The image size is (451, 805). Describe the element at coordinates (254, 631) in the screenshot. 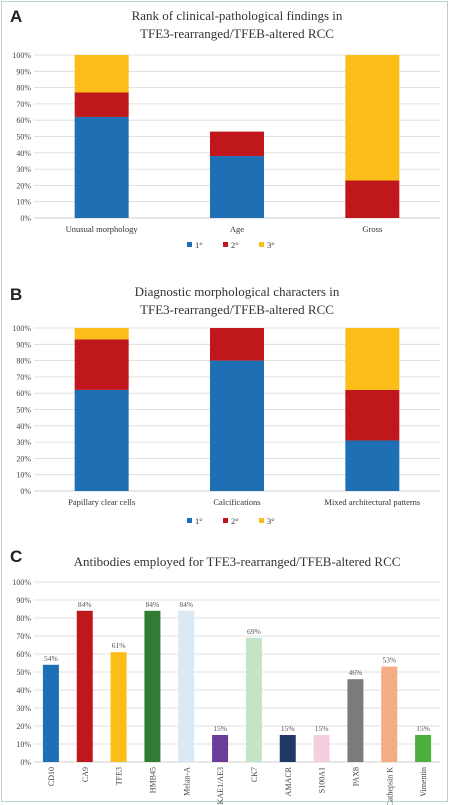

I see `data-label: 69%` at that location.